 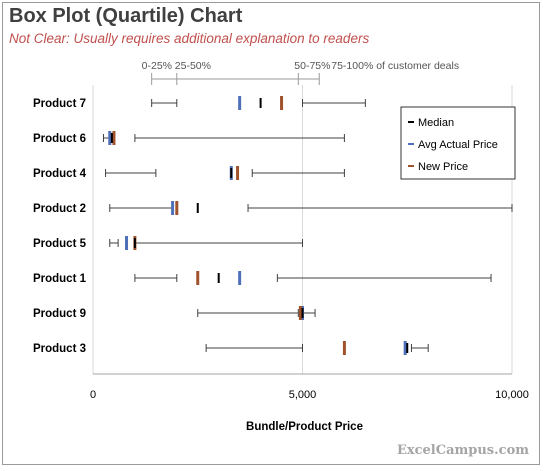 I want to click on legend-box, so click(x=458, y=143).